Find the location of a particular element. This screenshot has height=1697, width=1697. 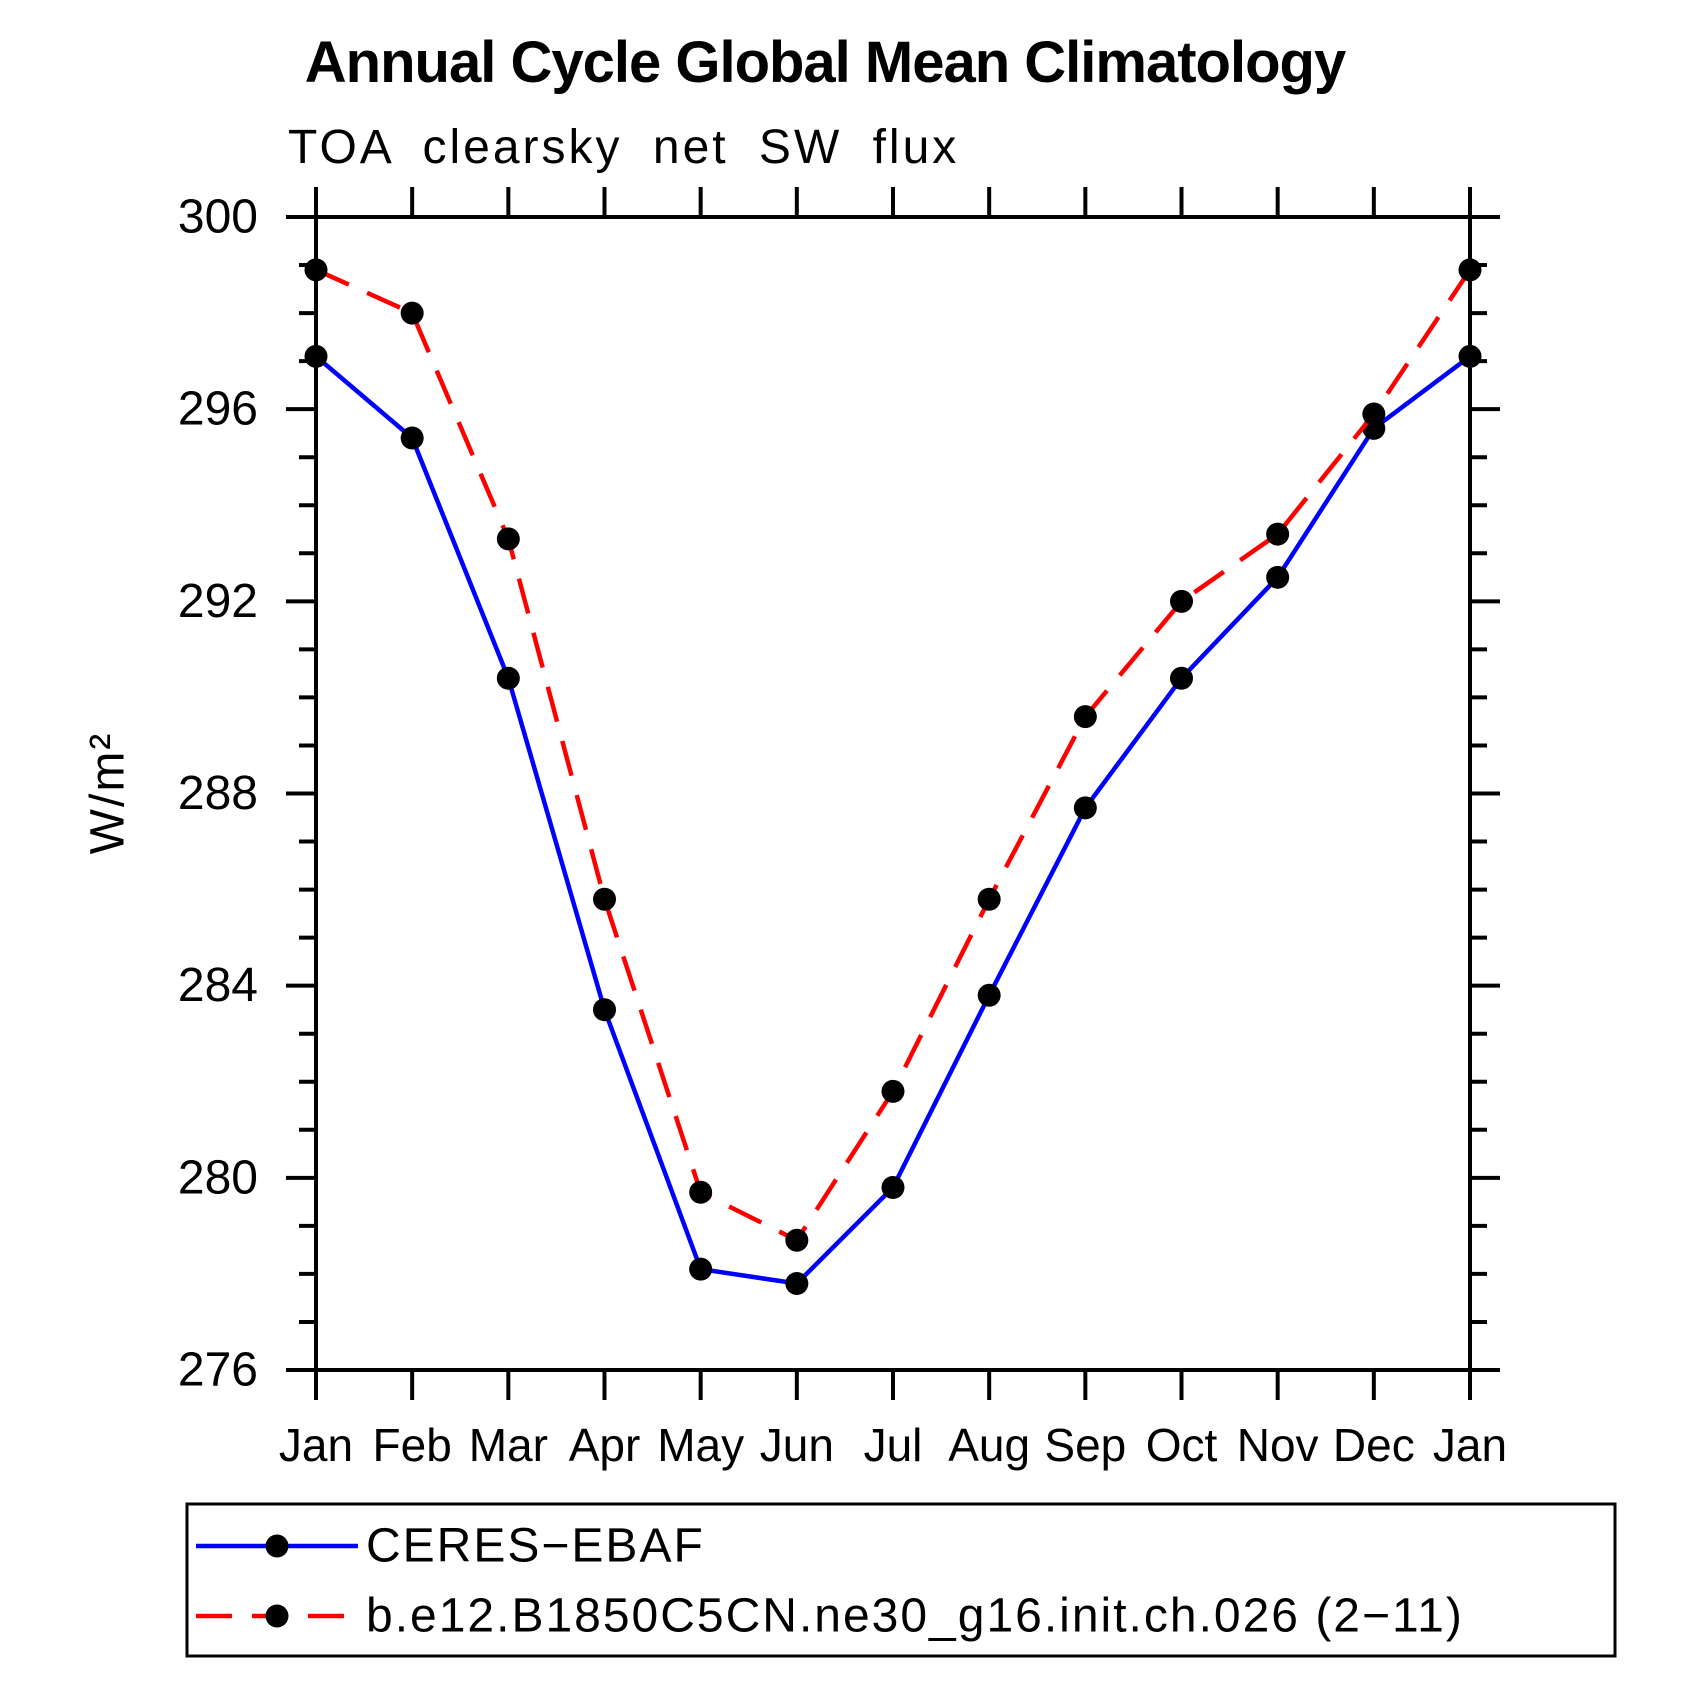

x-tick-label: May is located at coordinates (700, 1445).